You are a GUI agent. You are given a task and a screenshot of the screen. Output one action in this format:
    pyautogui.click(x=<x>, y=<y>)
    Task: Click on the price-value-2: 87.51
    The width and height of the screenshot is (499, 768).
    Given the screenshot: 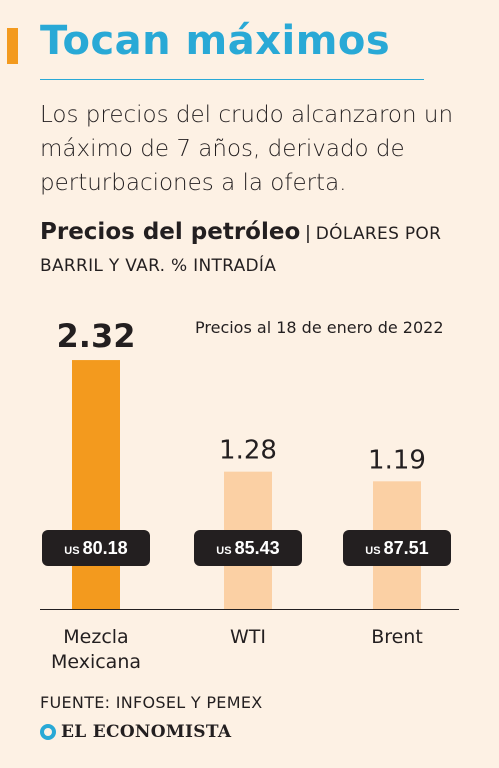 What is the action you would take?
    pyautogui.click(x=406, y=548)
    